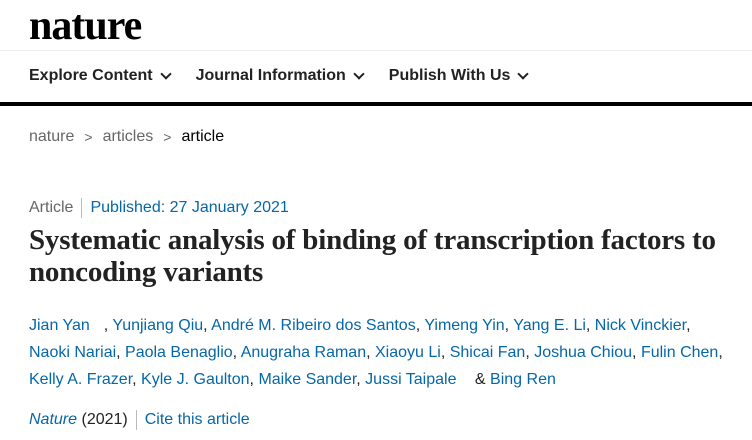 The height and width of the screenshot is (440, 752). Describe the element at coordinates (104, 419) in the screenshot. I see `publication-year: (2021)` at that location.